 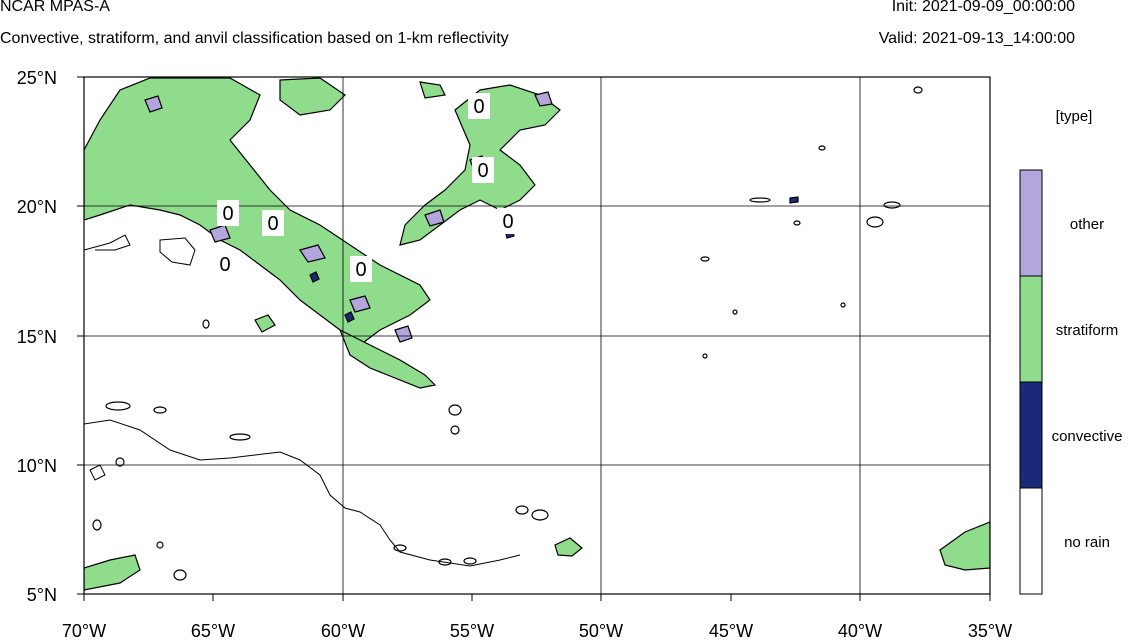 What do you see at coordinates (1087, 542) in the screenshot?
I see `legend-label: no rain` at bounding box center [1087, 542].